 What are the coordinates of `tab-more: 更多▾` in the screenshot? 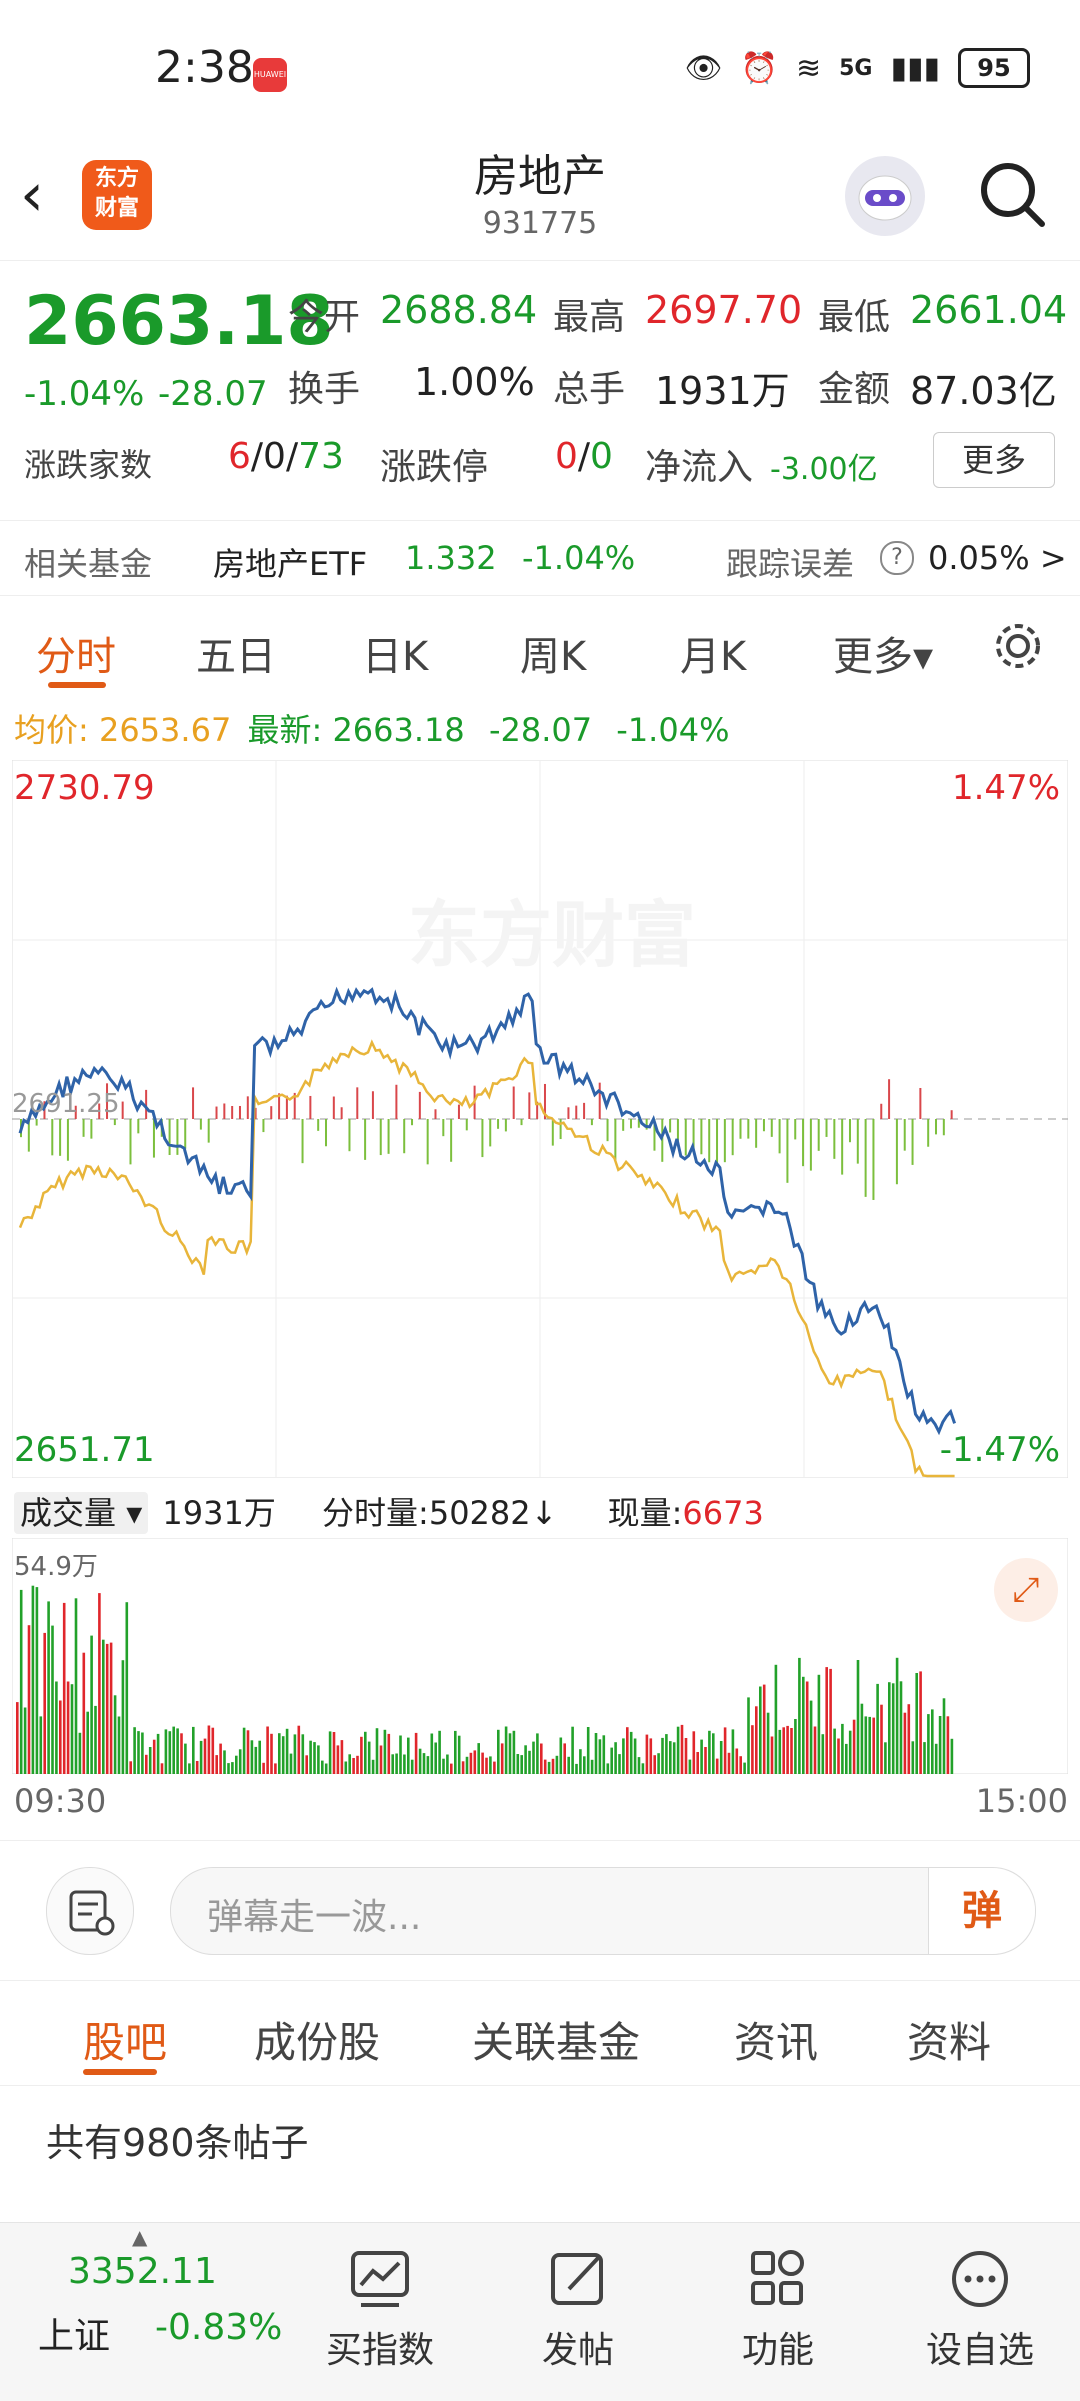 It's located at (883, 657).